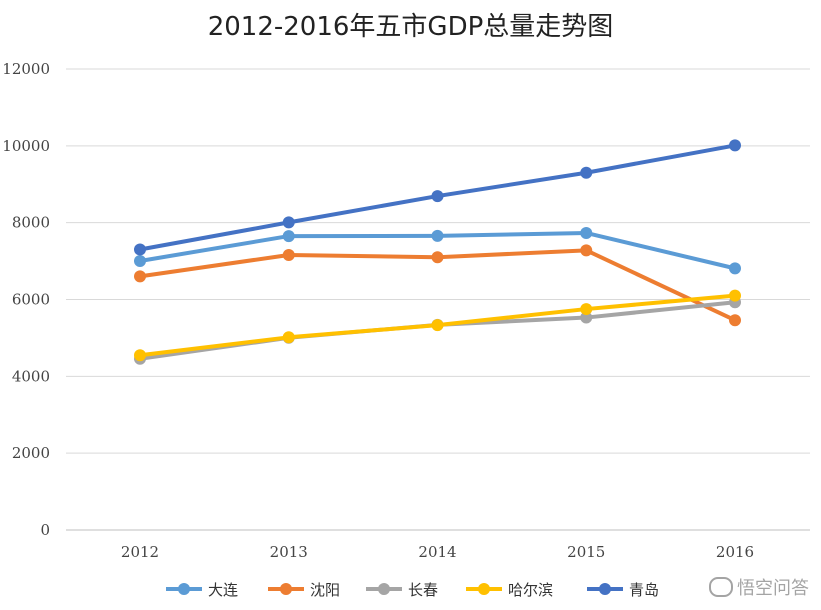  What do you see at coordinates (202, 590) in the screenshot?
I see `legend-item: 大连` at bounding box center [202, 590].